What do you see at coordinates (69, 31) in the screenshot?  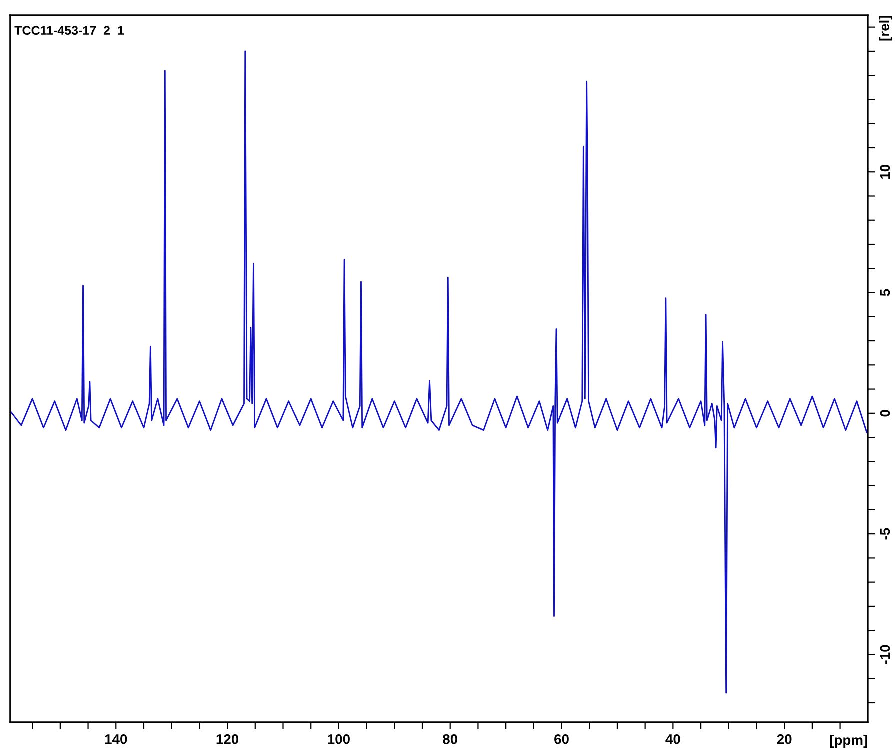 I see `text: TCC11-453-17 2 1` at bounding box center [69, 31].